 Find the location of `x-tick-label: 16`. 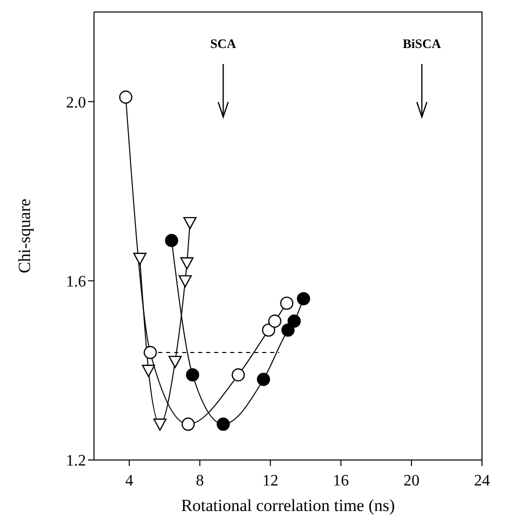

x-tick-label: 16 is located at coordinates (340, 481).